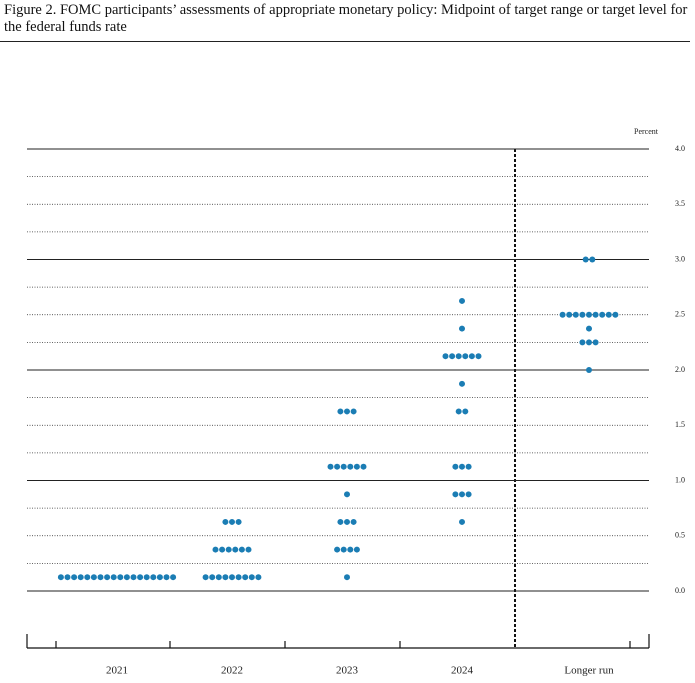  I want to click on y-tick-label: 2.5, so click(680, 314).